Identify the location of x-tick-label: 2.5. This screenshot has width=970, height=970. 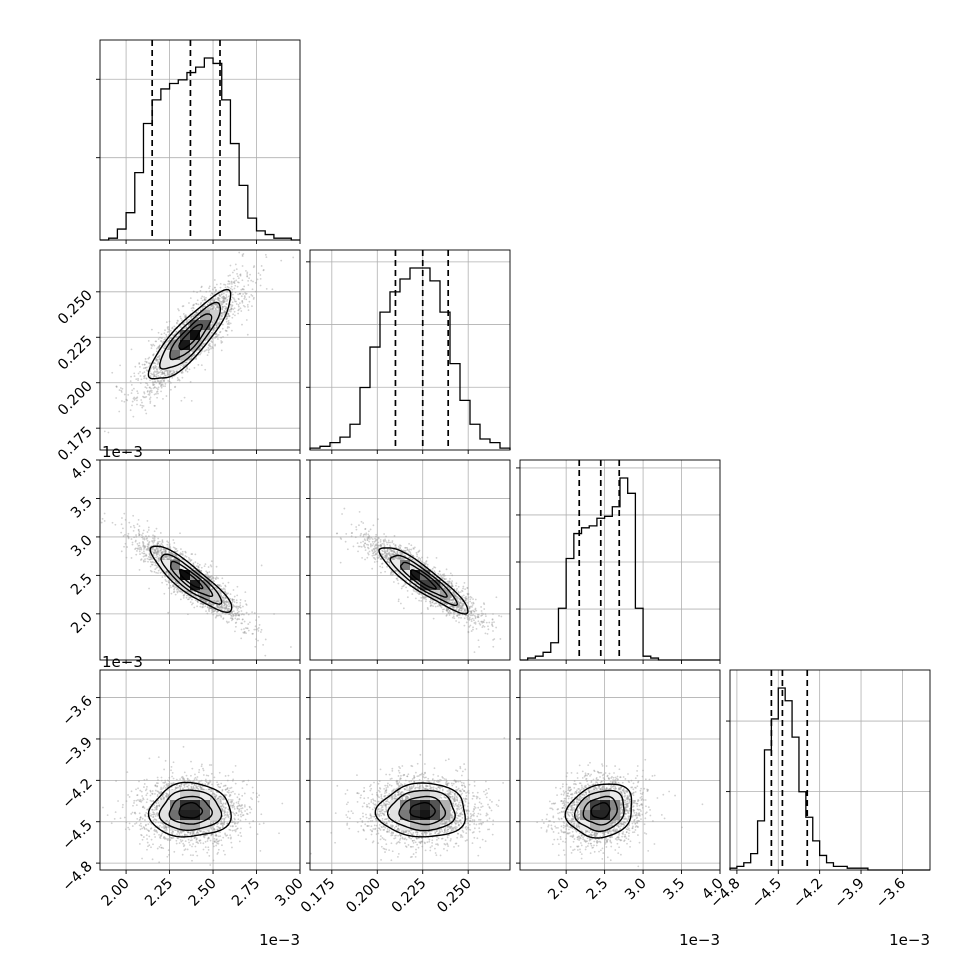
(598, 890).